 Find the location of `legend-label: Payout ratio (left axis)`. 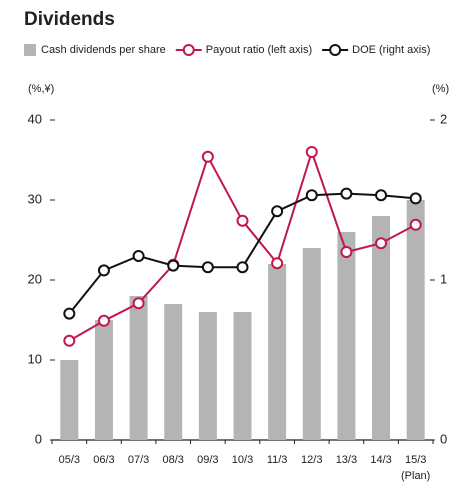

legend-label: Payout ratio (left axis) is located at coordinates (259, 50).